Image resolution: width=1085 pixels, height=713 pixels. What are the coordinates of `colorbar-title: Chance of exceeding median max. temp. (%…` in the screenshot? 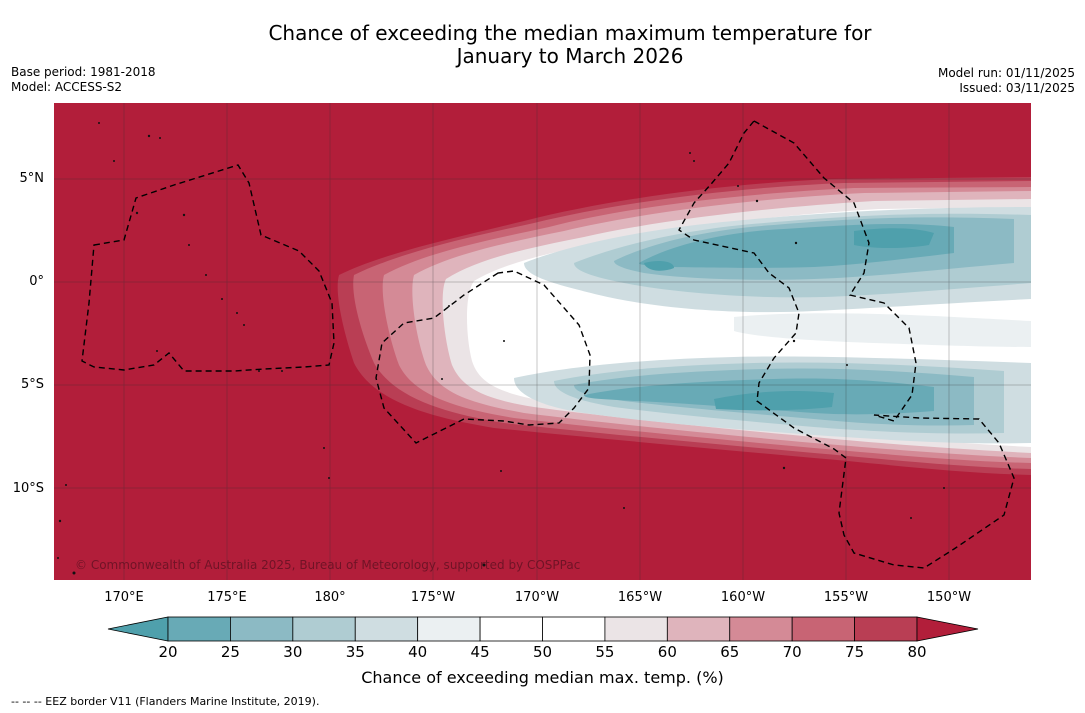 It's located at (542, 677).